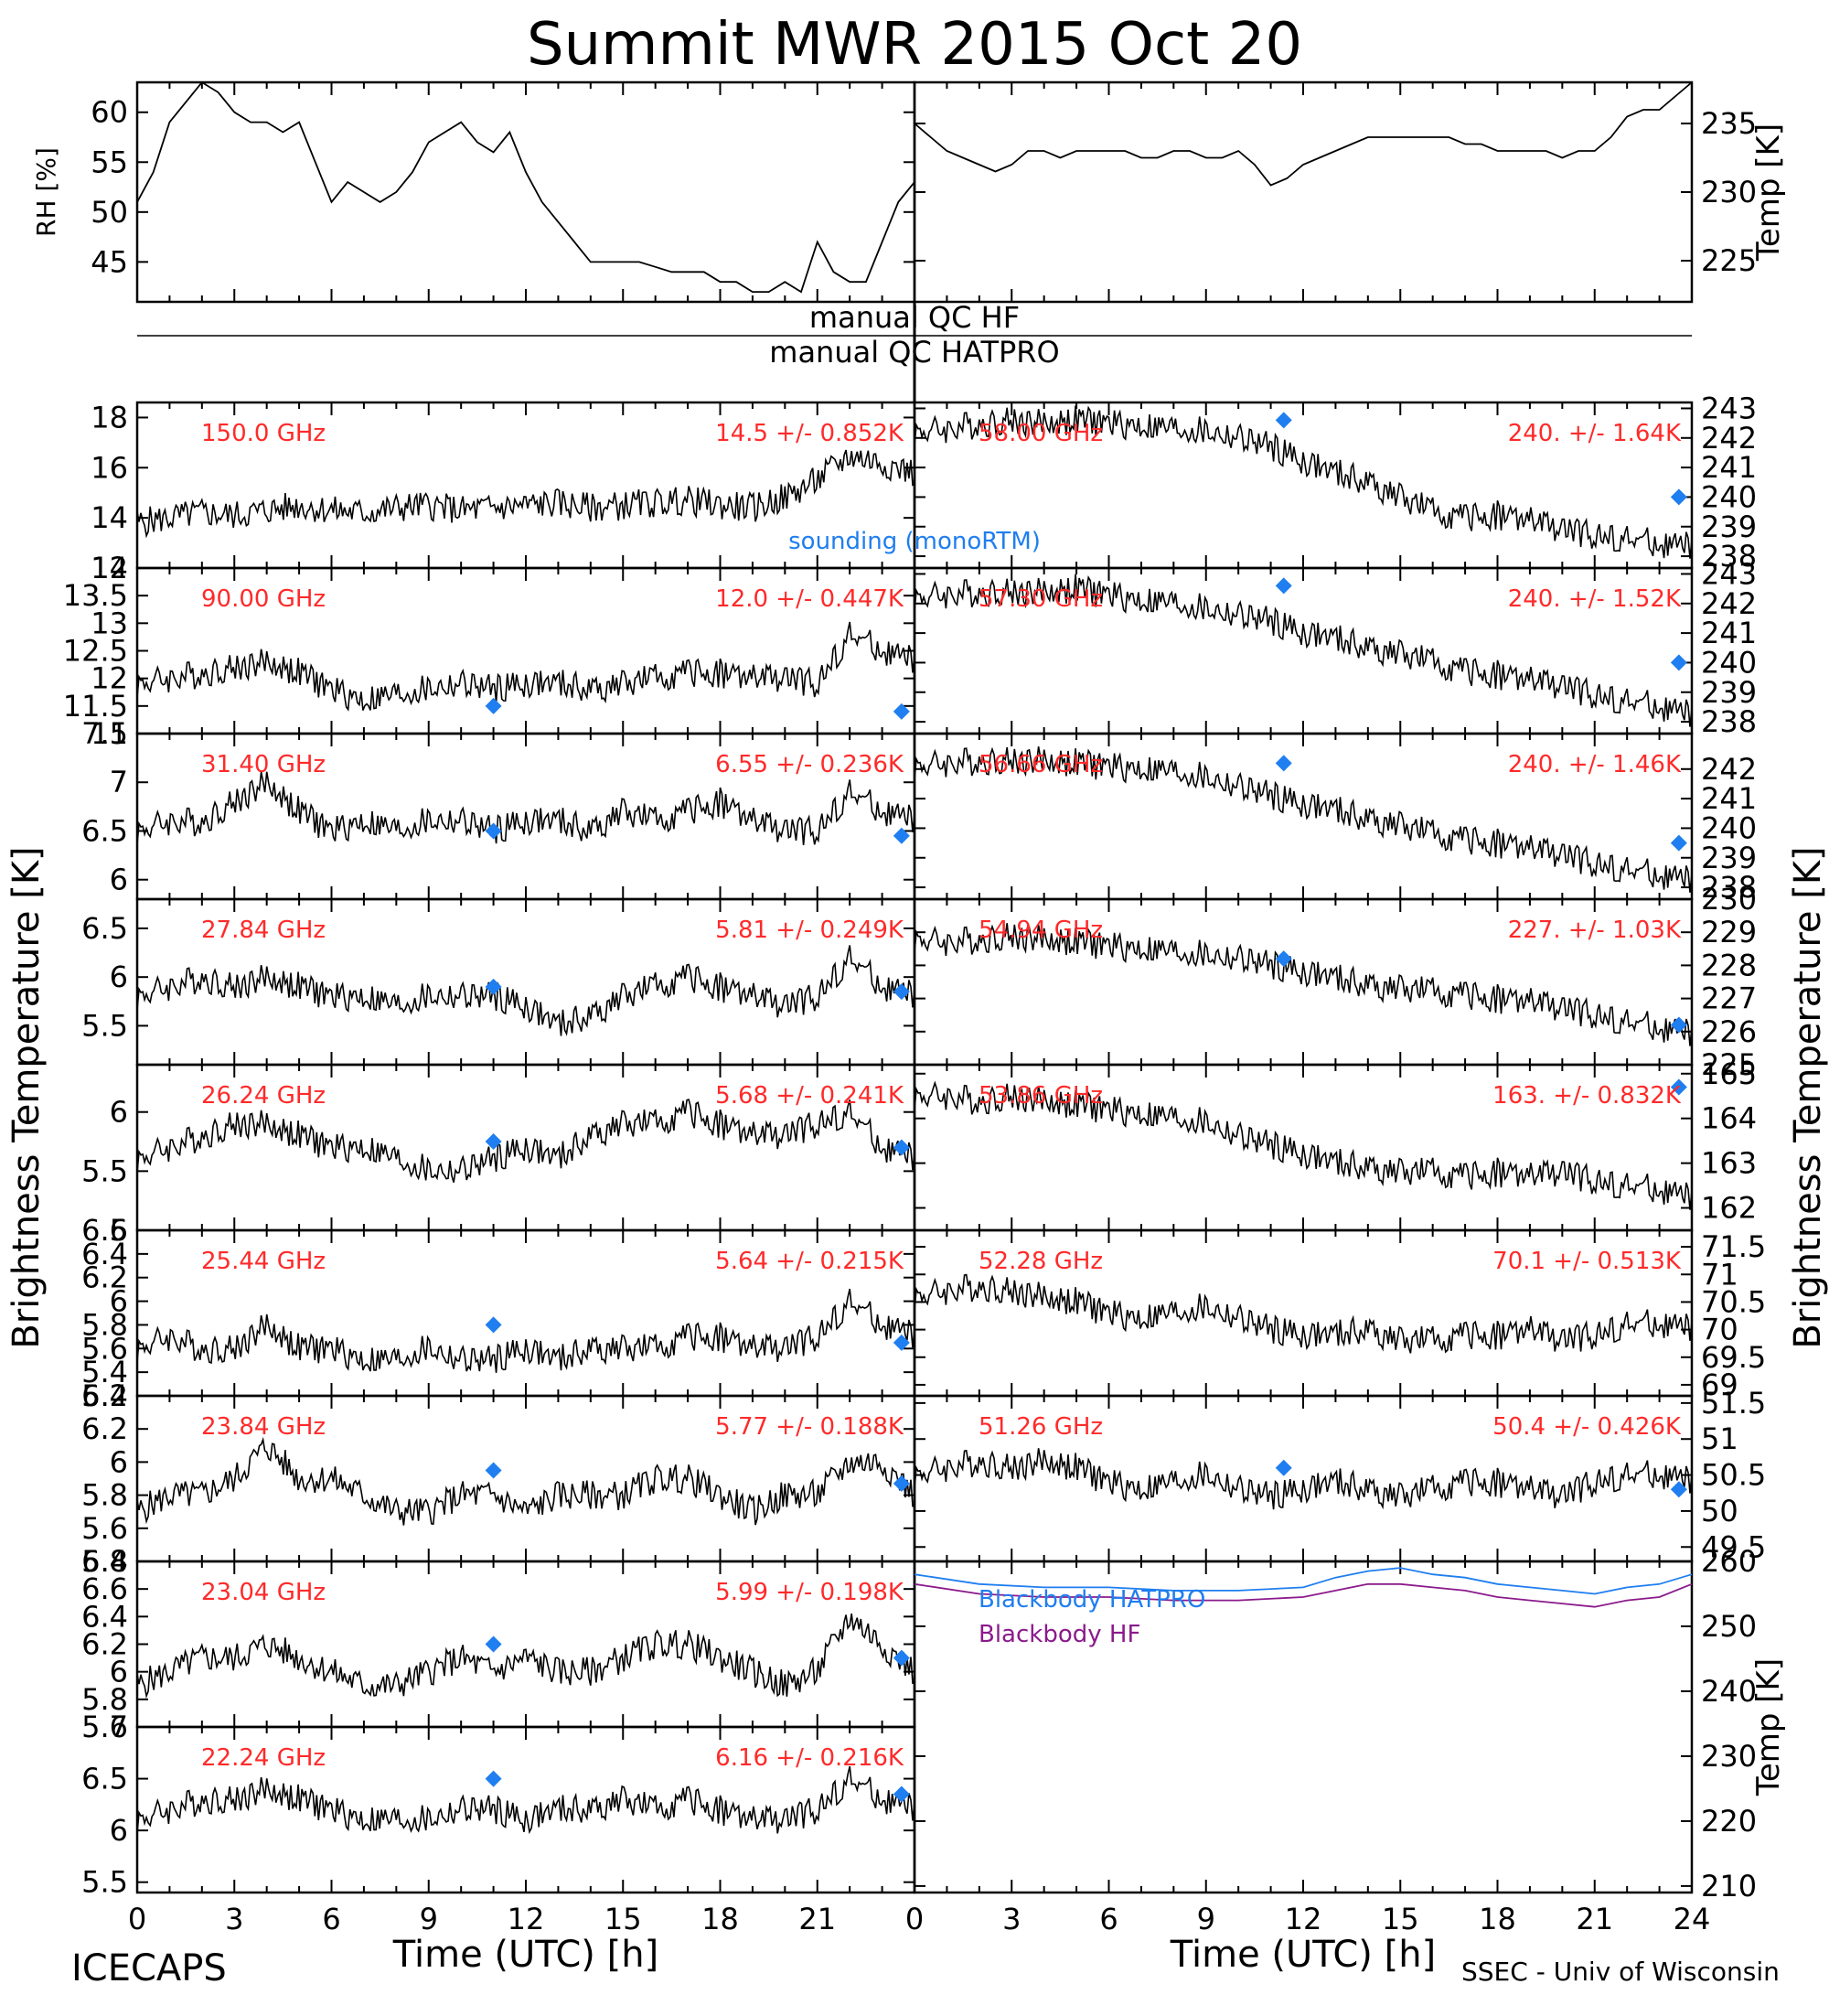  Describe the element at coordinates (1729, 1886) in the screenshot. I see `y-tick-label: 210` at that location.